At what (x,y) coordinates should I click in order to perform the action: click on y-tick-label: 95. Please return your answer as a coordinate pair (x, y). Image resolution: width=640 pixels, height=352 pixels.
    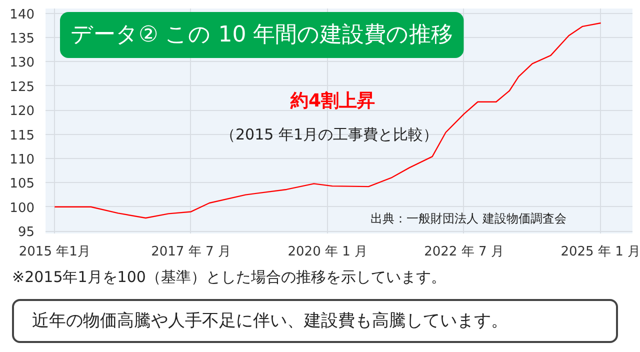
    Looking at the image, I should click on (26, 232).